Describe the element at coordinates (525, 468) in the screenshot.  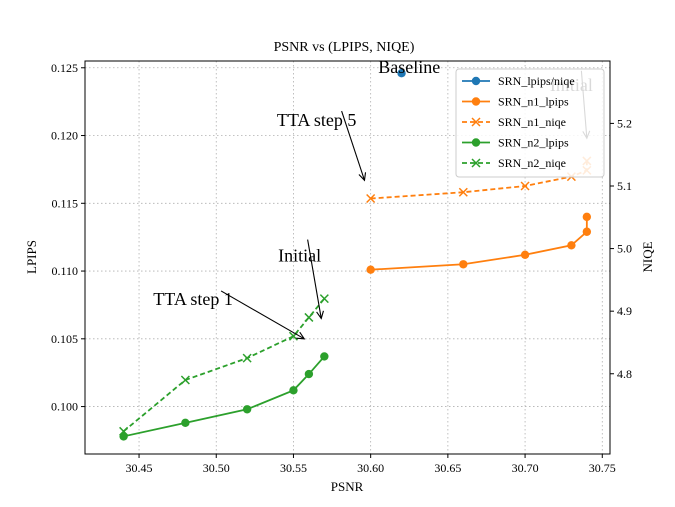
I see `x-tick-label: 30.70` at that location.